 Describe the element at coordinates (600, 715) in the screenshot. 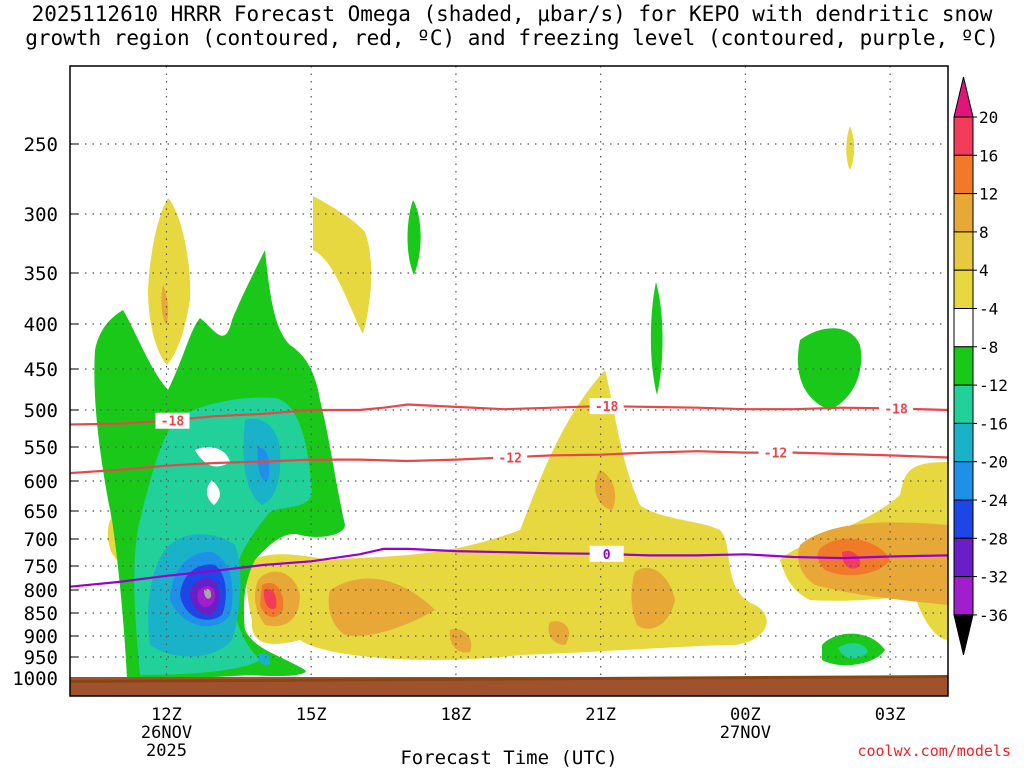

I see `x-tick-label: 21Z` at that location.